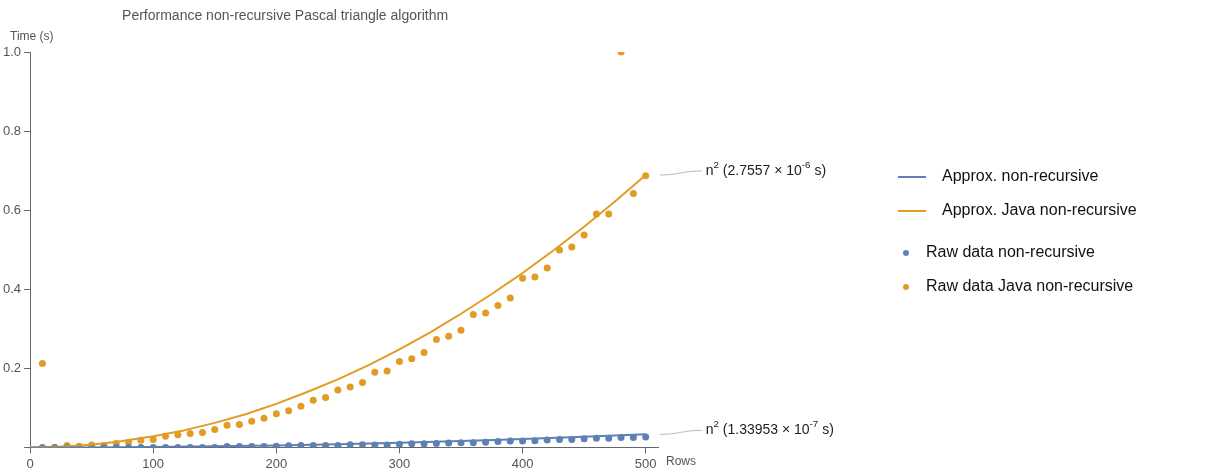 This screenshot has width=1213, height=475. I want to click on y-tick-label: 0.4, so click(12, 288).